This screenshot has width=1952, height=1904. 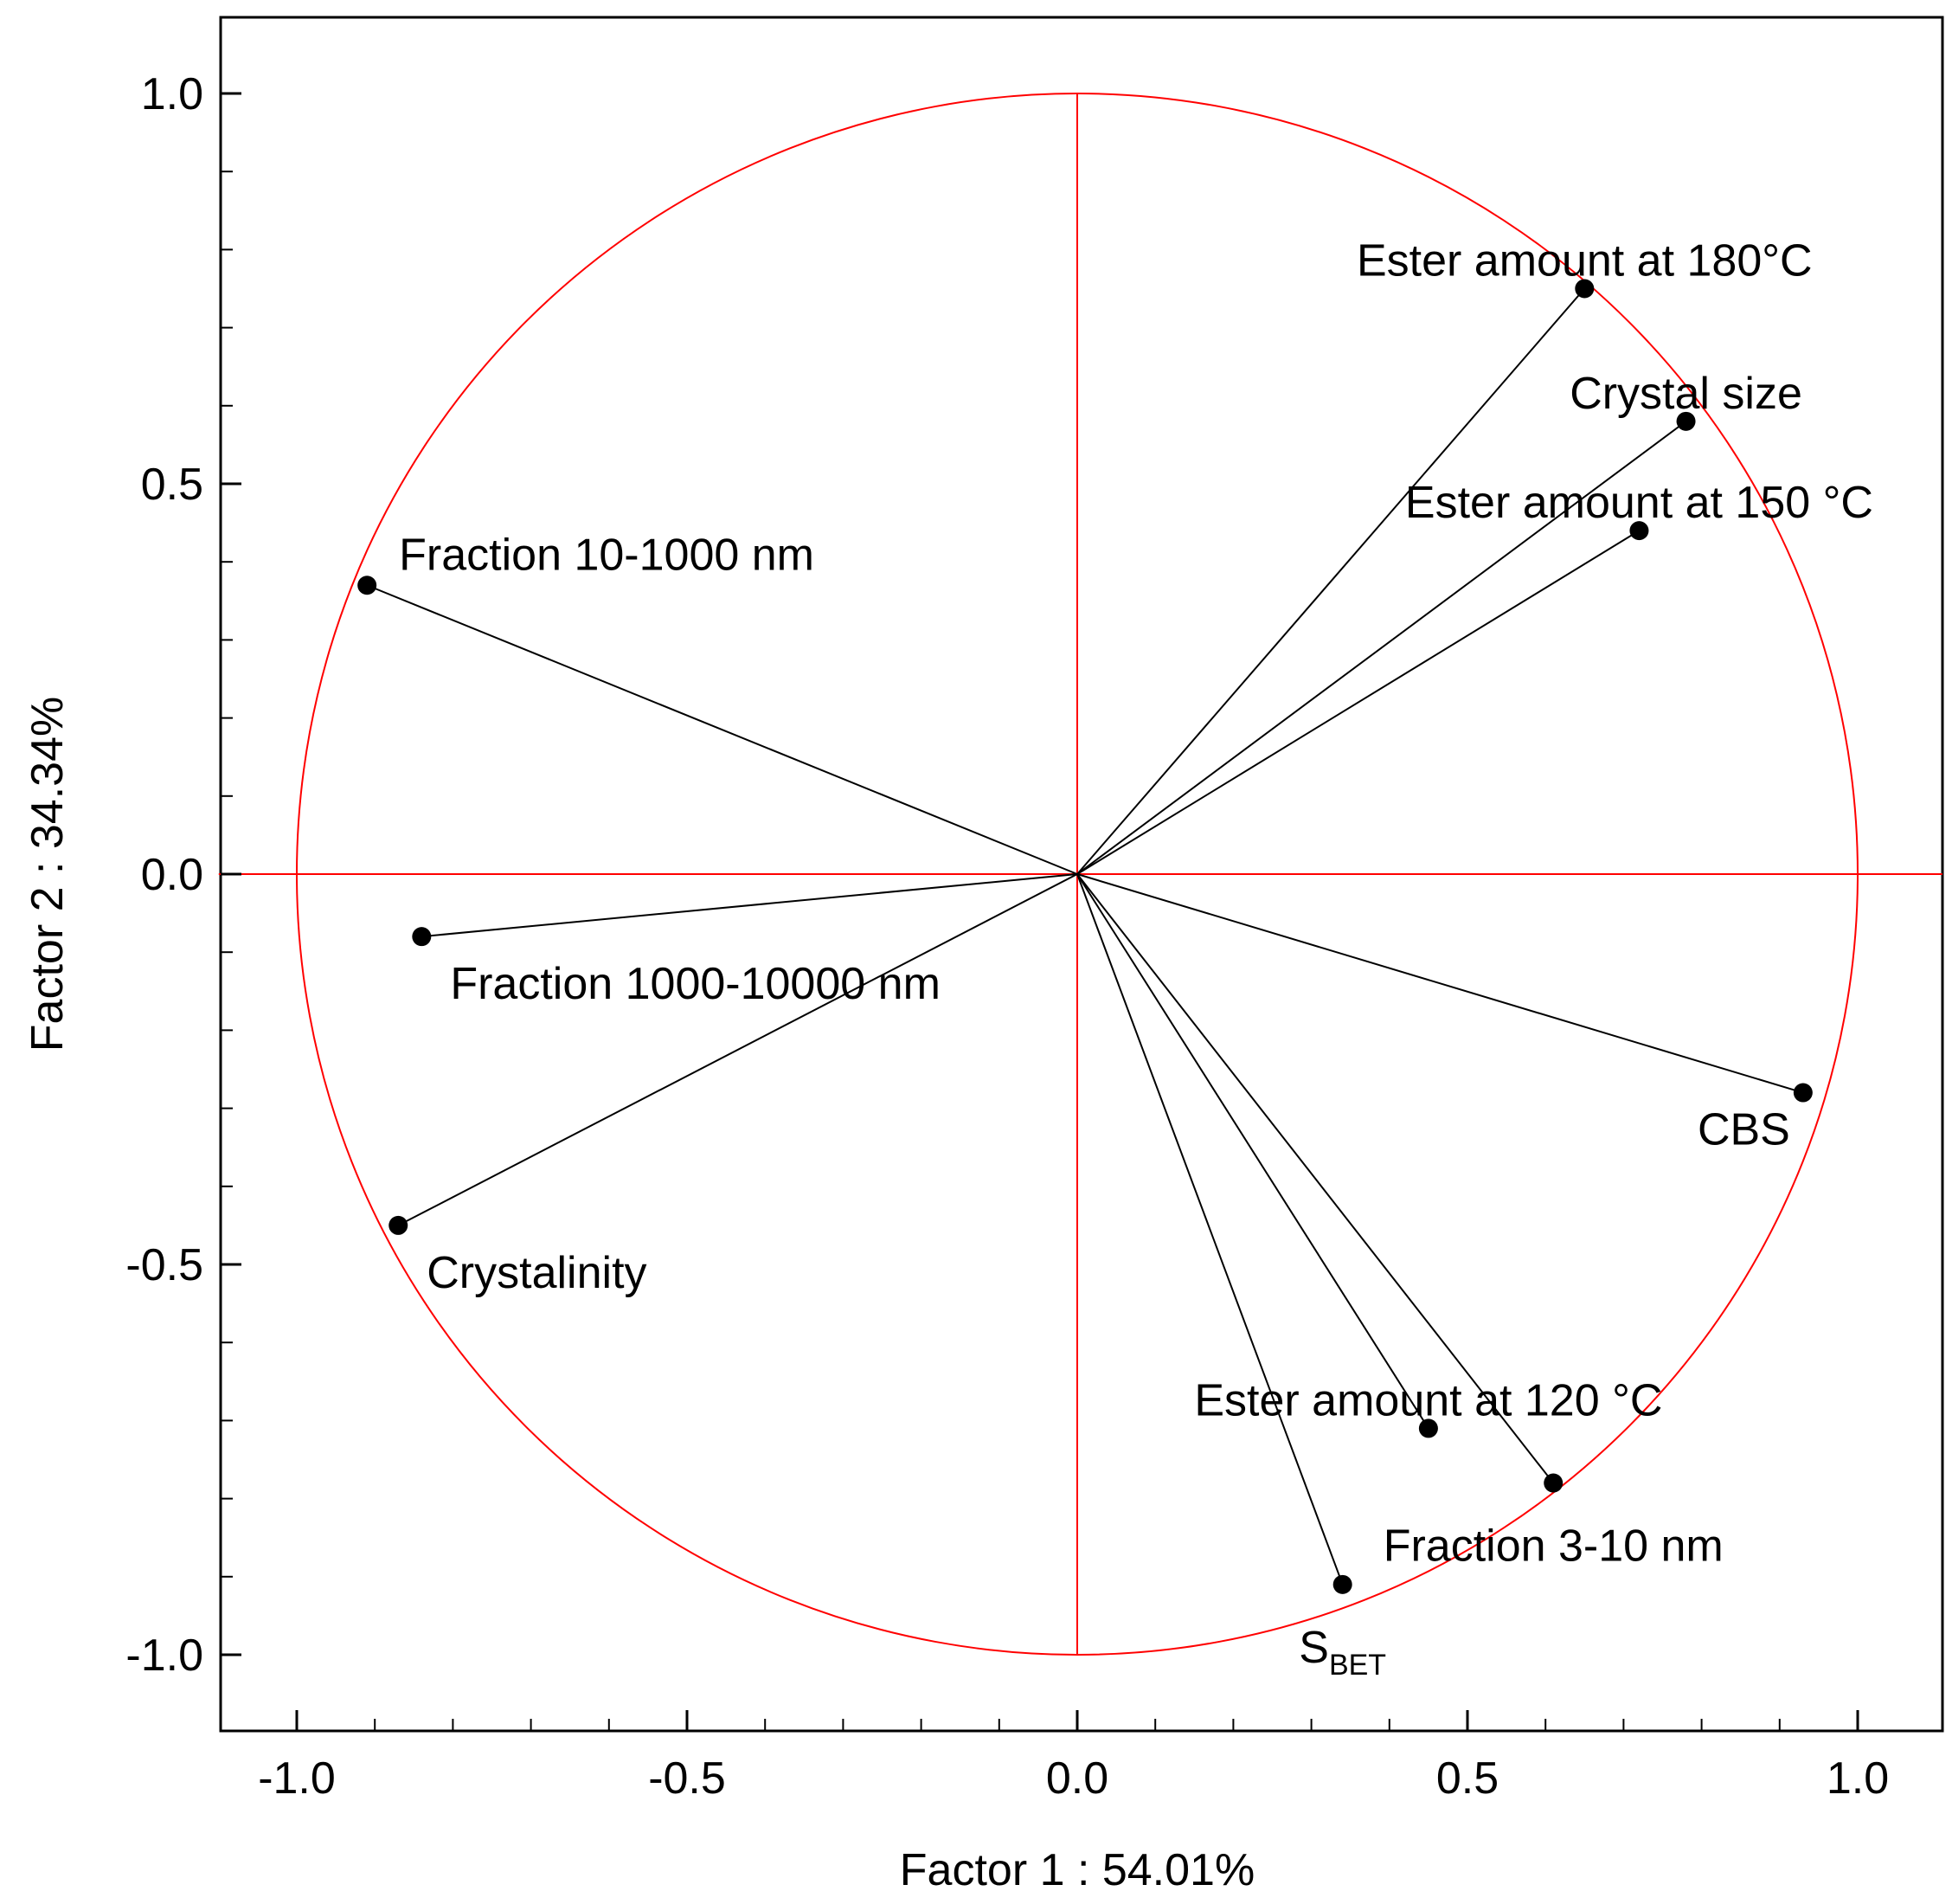 I want to click on y-tick-label: 1.0, so click(x=172, y=94).